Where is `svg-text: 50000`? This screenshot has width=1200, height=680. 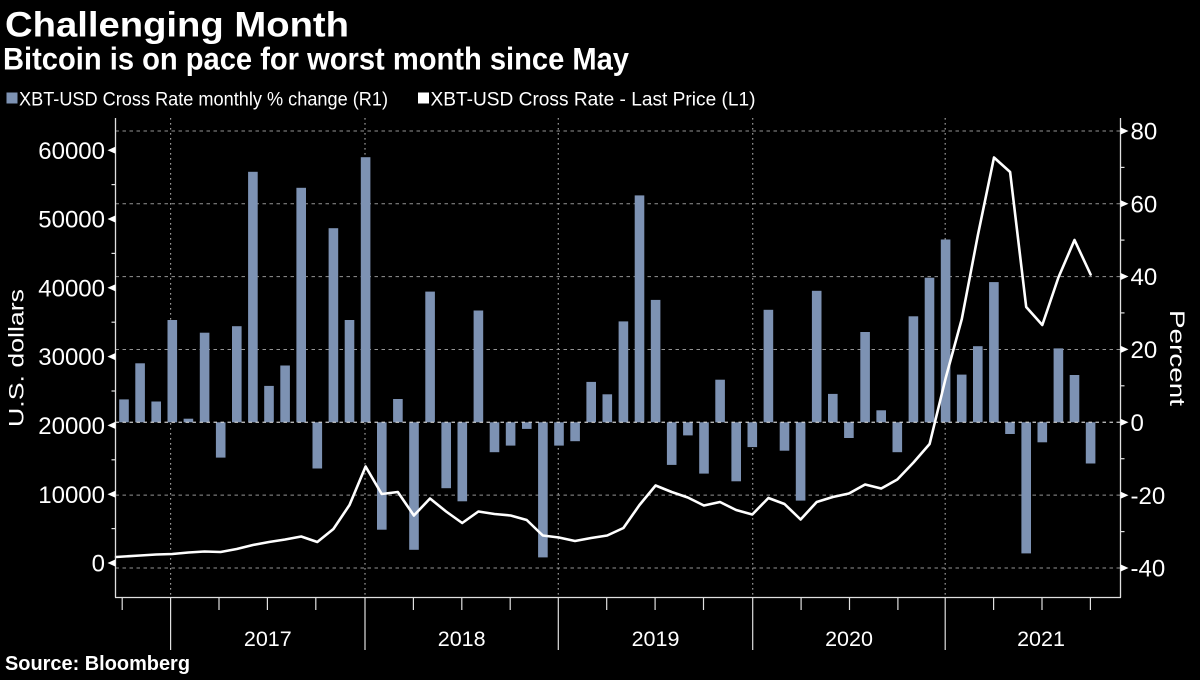
svg-text: 50000 is located at coordinates (71, 220).